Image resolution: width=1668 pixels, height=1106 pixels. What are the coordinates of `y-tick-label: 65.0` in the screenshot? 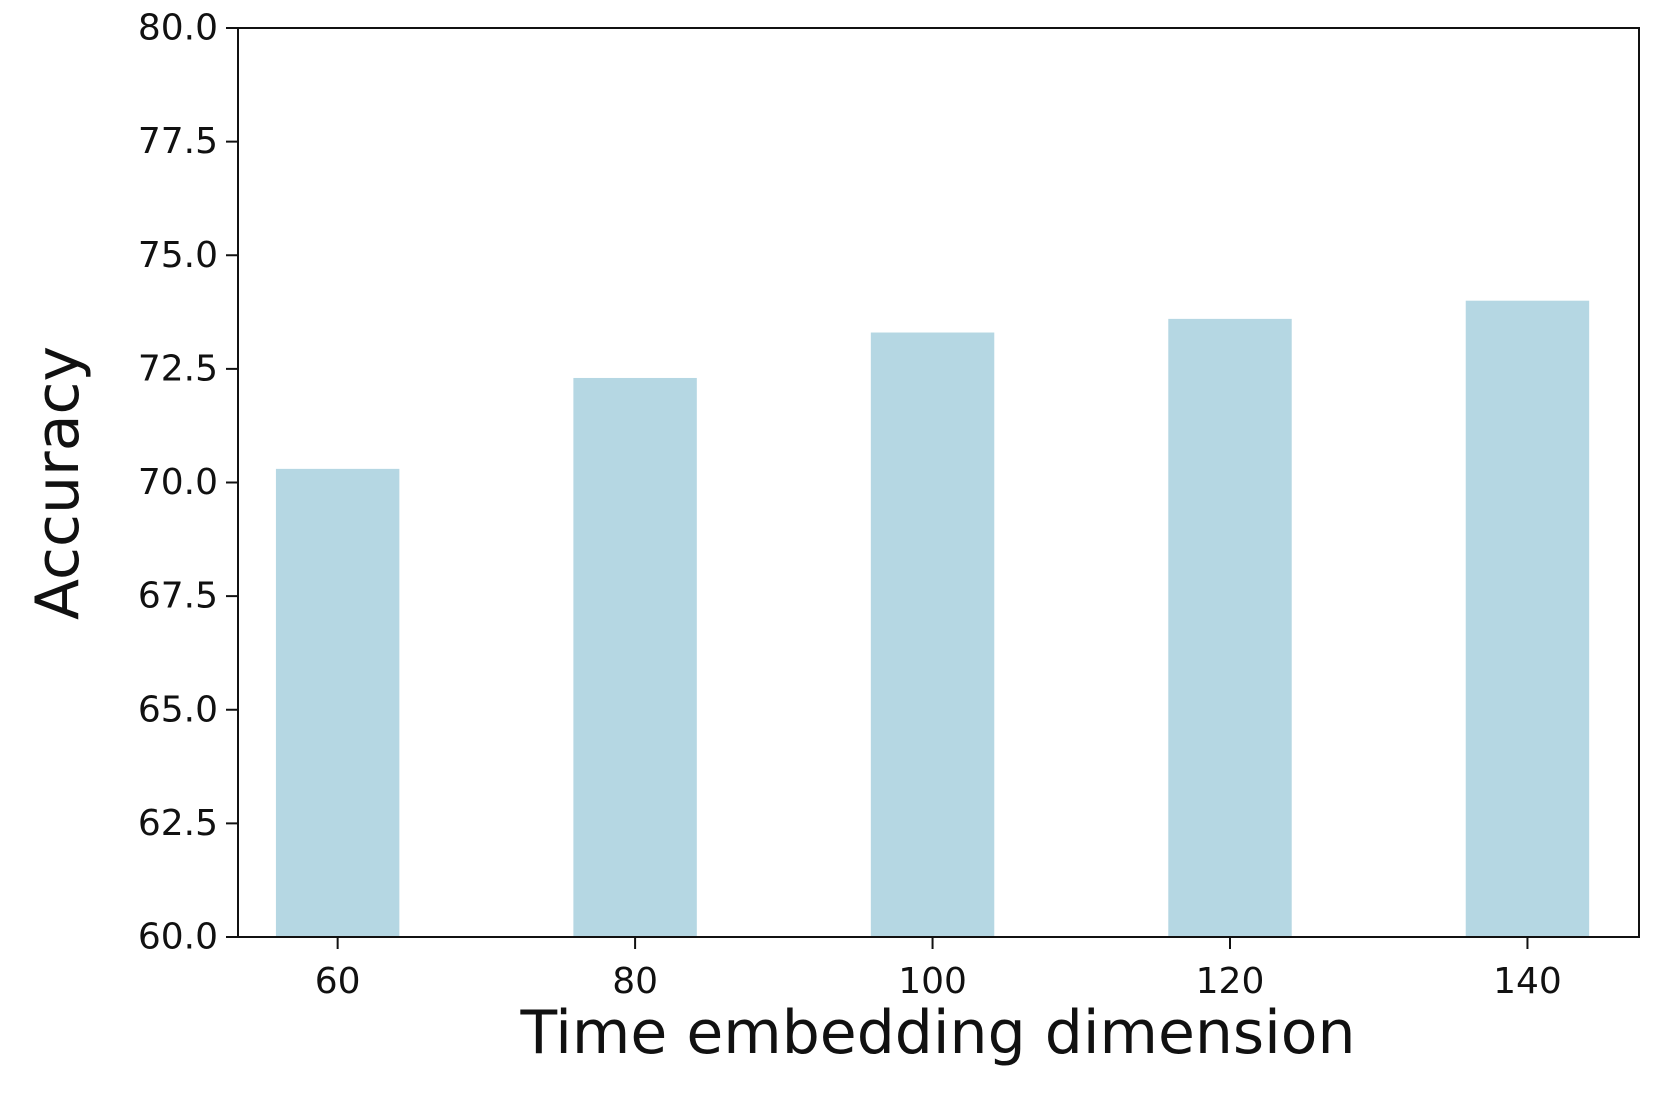 It's located at (178, 709).